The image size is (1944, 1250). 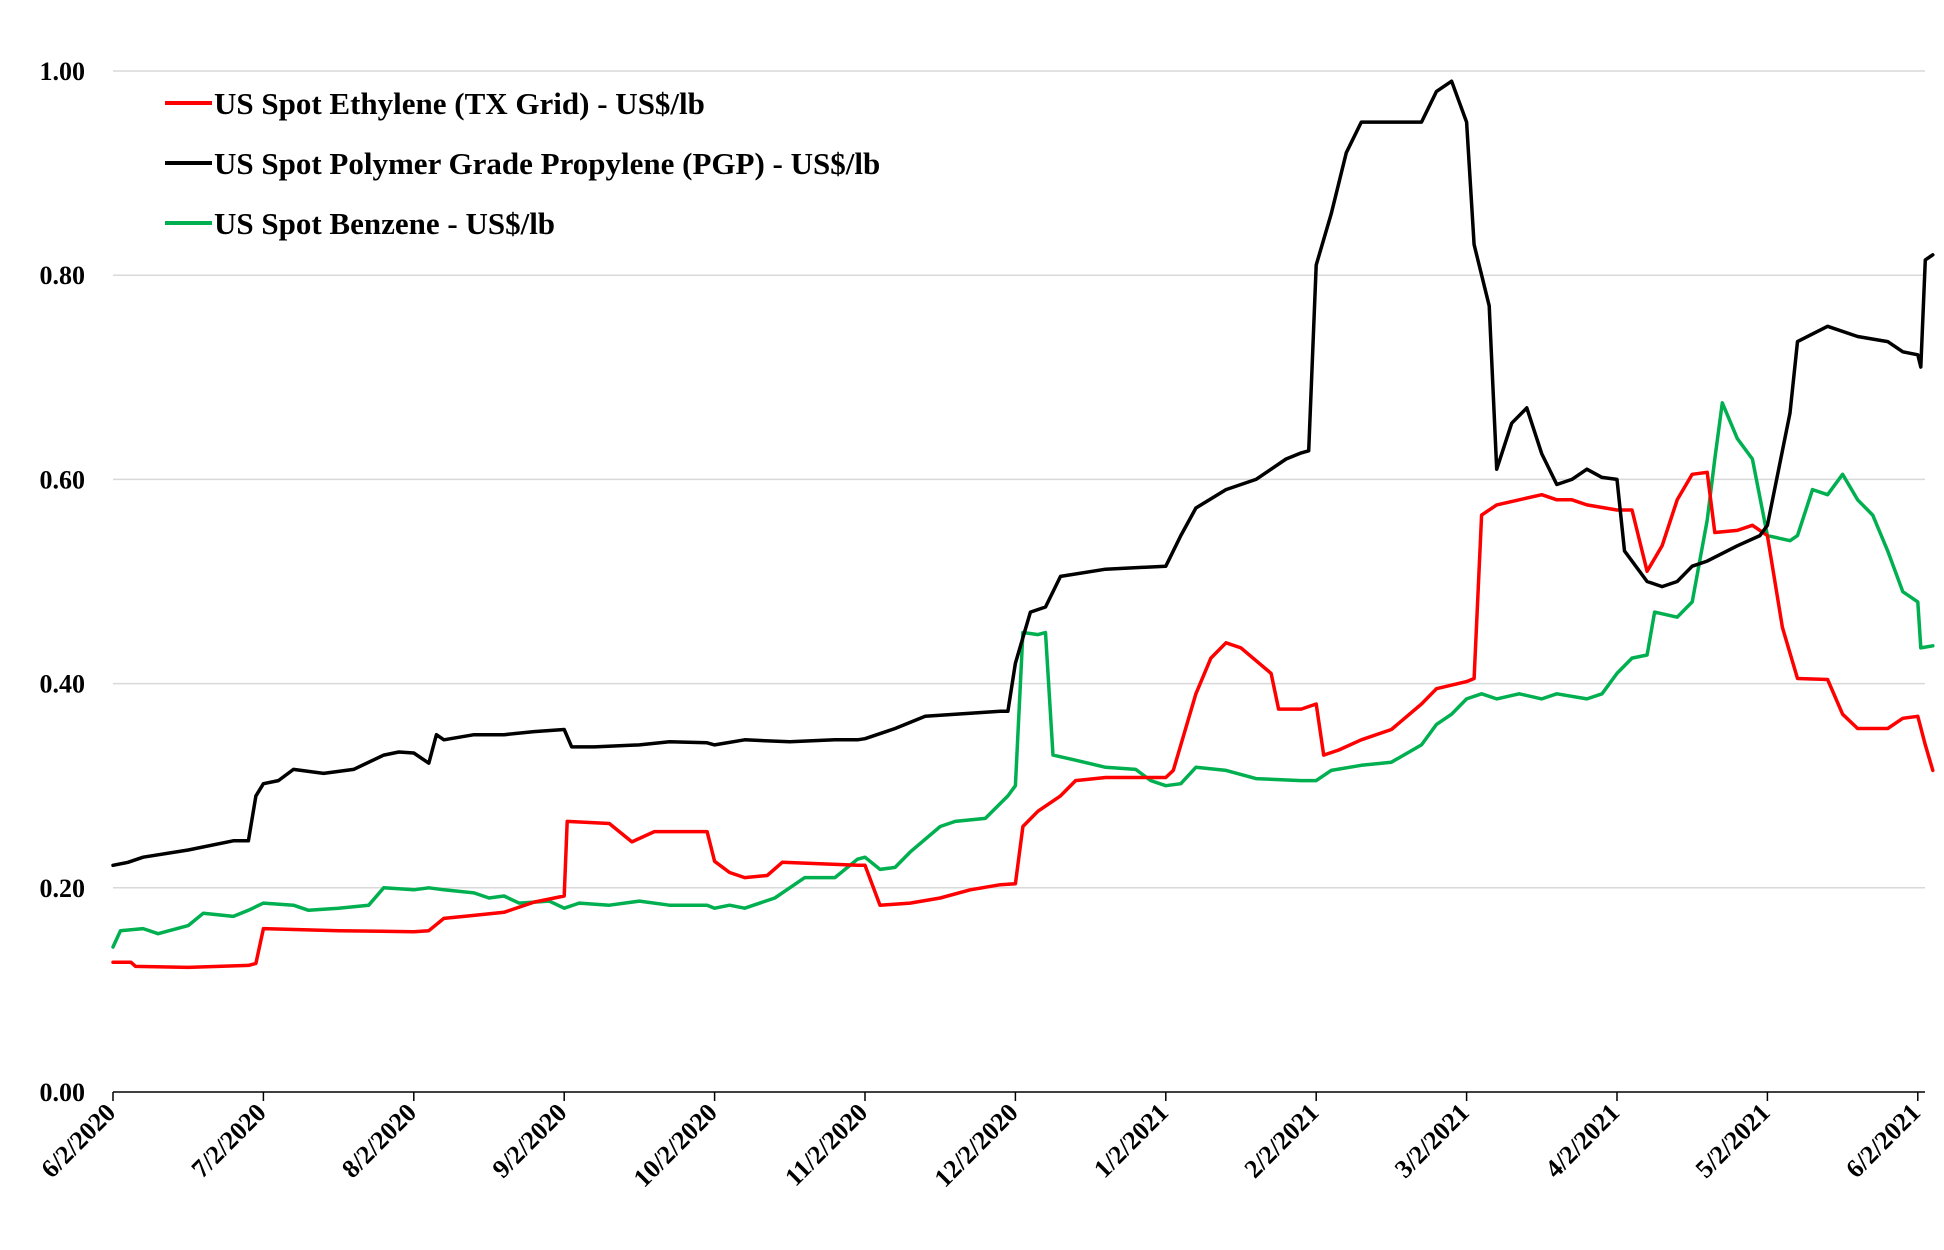 What do you see at coordinates (379, 1141) in the screenshot?
I see `x-tick-label: 8/2/2020` at bounding box center [379, 1141].